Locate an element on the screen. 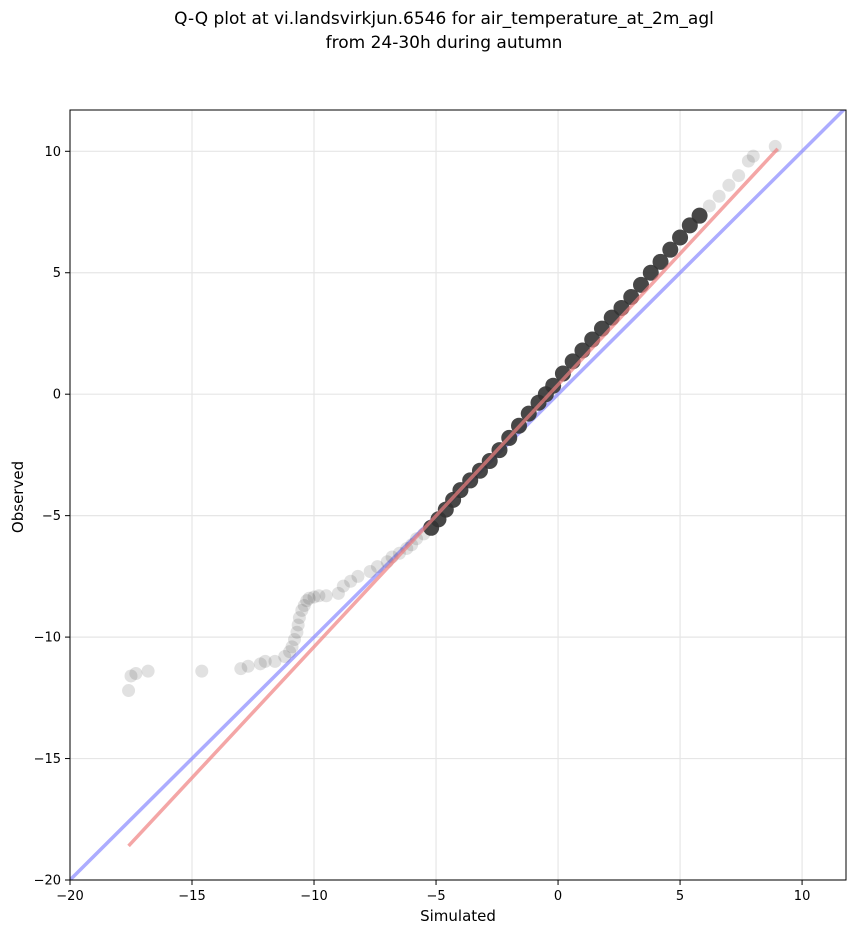  y-tick-label: 5 is located at coordinates (57, 273).